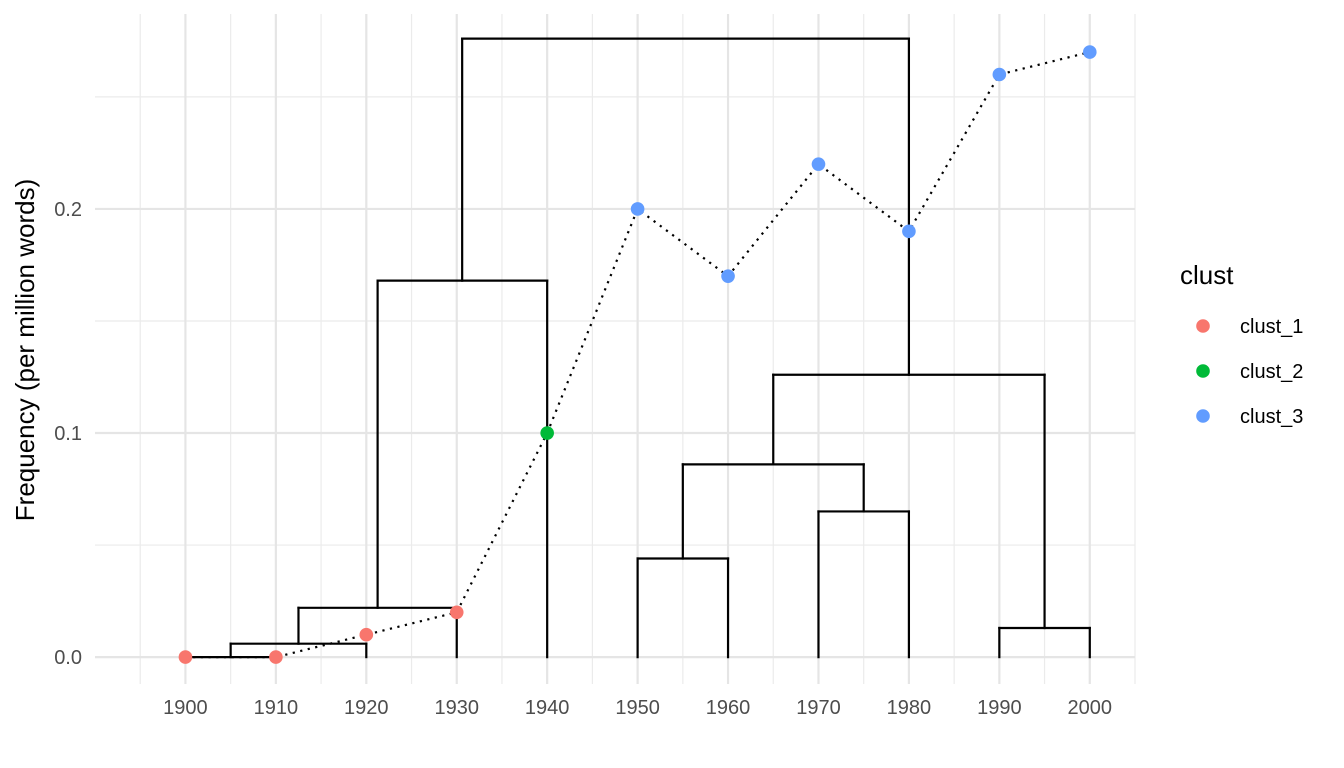 Image resolution: width=1344 pixels, height=768 pixels. I want to click on x-tick-label: 1900, so click(185, 708).